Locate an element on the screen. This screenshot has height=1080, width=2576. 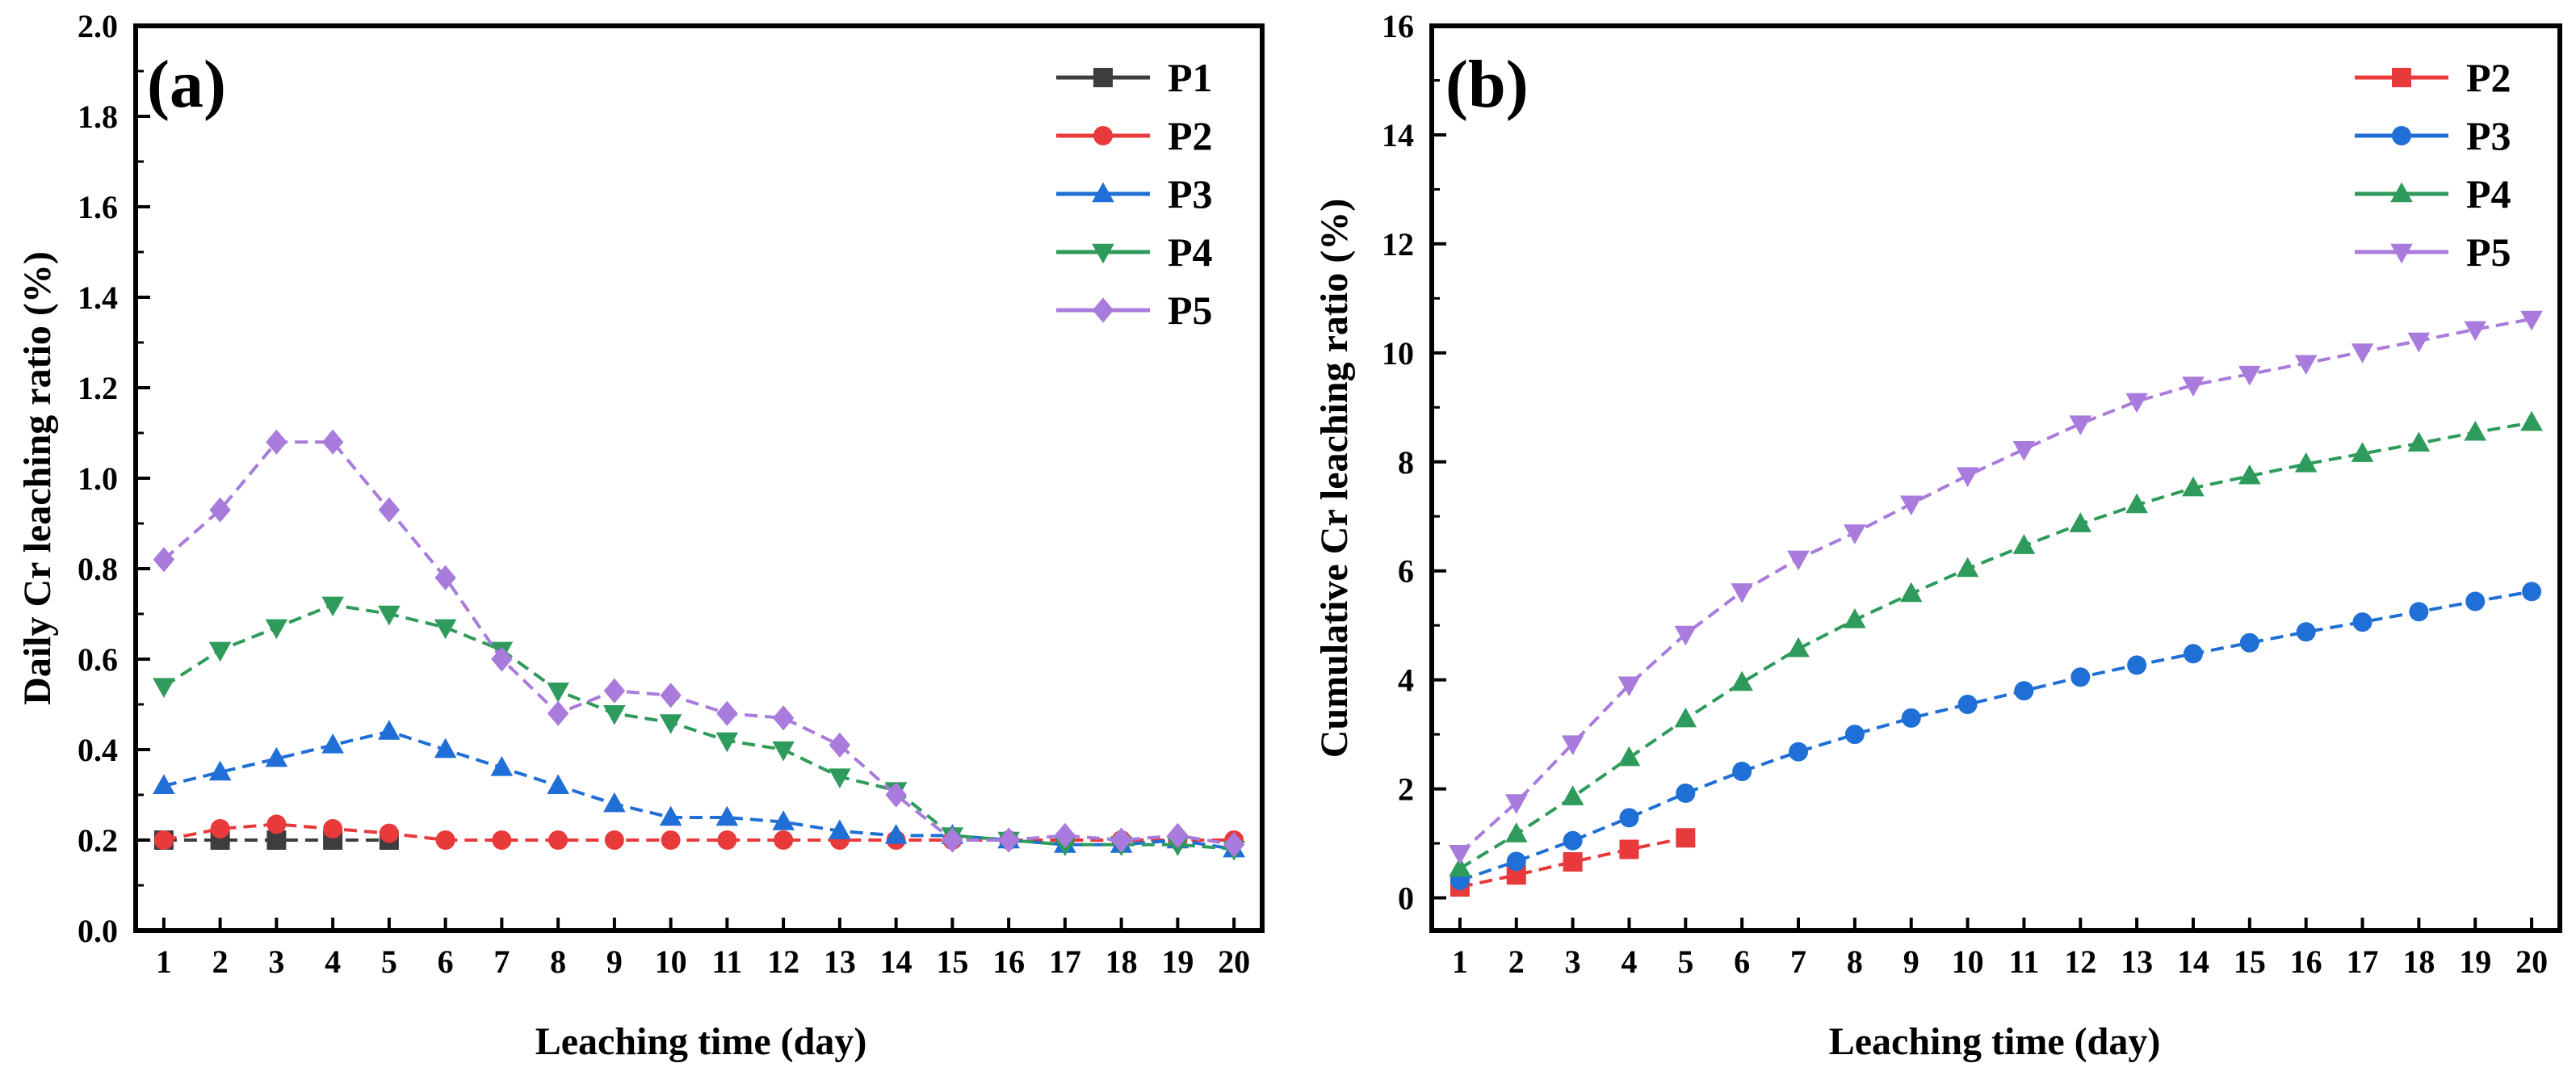
legend-item-p5: P5 is located at coordinates (2433, 252).